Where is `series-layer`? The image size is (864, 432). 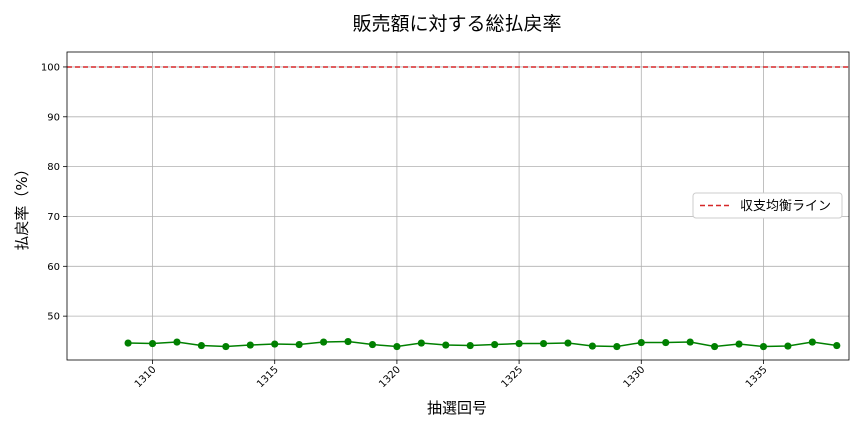
series-layer is located at coordinates (482, 344).